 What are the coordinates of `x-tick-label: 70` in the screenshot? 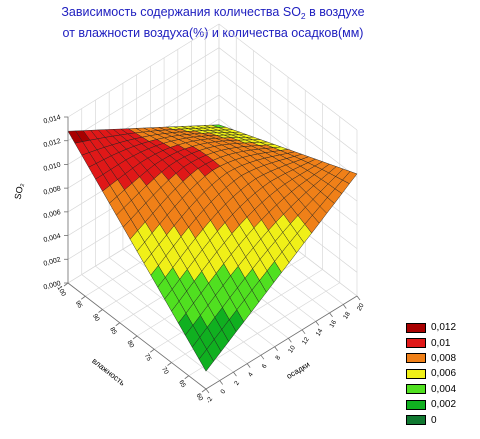 It's located at (165, 371).